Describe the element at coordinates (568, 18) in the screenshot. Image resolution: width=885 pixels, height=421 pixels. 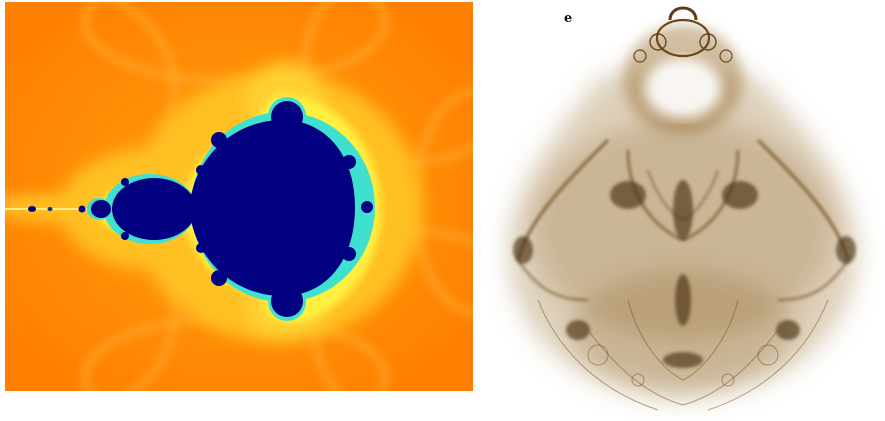
I see `panel-label: e` at that location.